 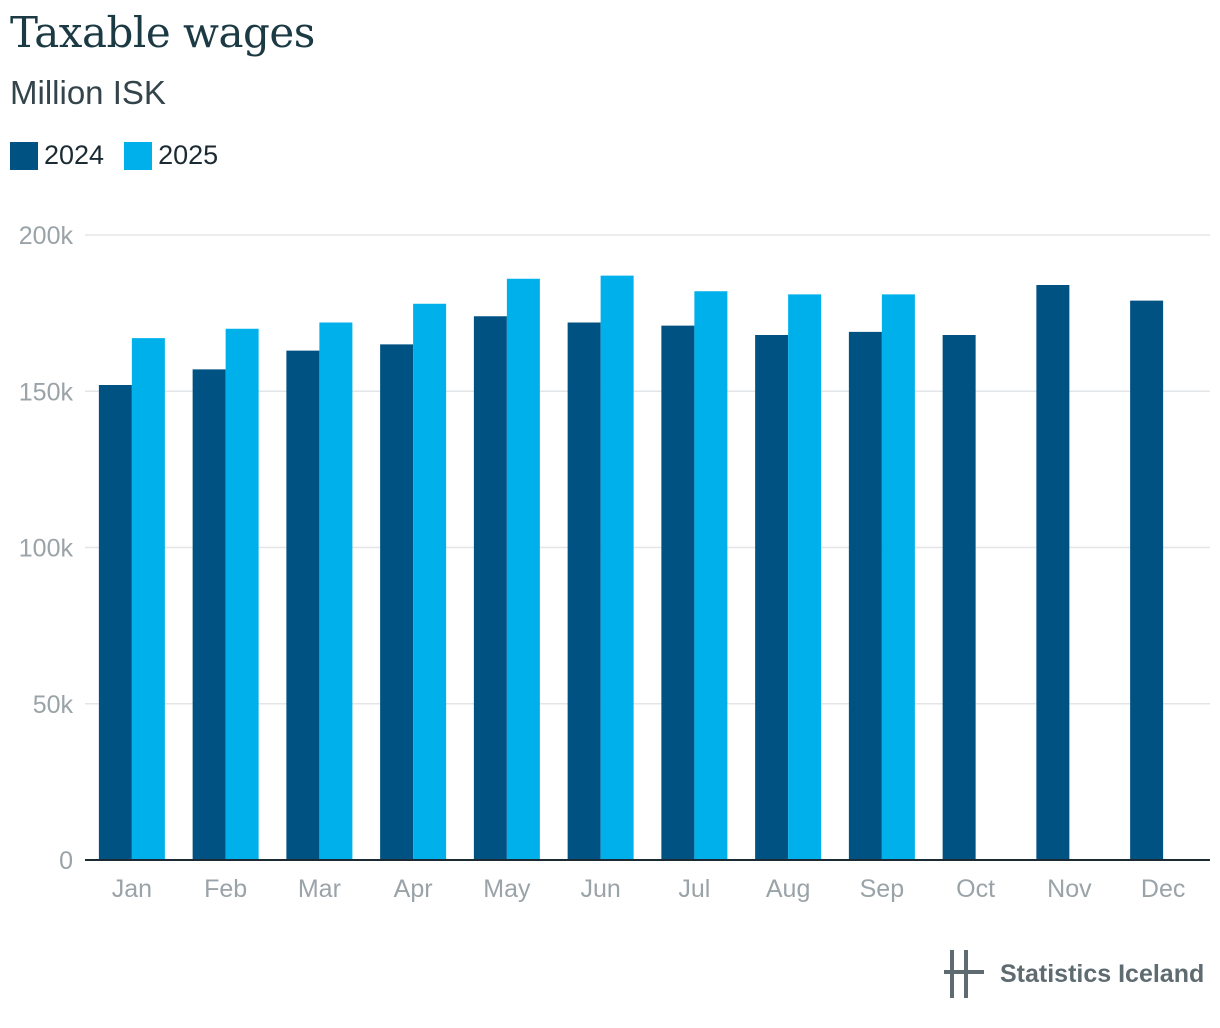 What do you see at coordinates (242, 594) in the screenshot?
I see `bar-2025-feb` at bounding box center [242, 594].